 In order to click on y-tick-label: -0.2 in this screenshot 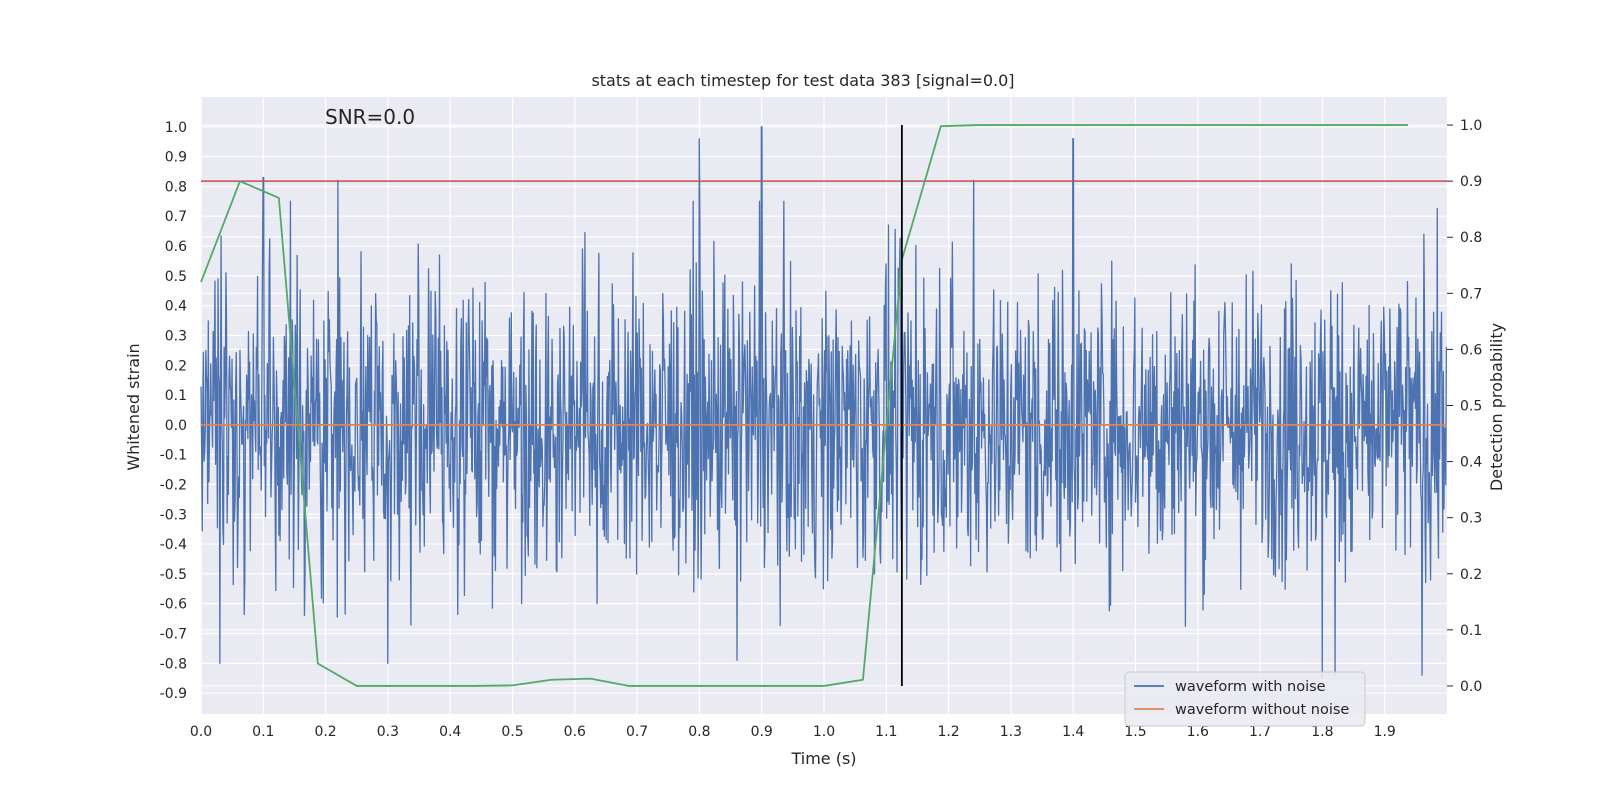, I will do `click(173, 485)`.